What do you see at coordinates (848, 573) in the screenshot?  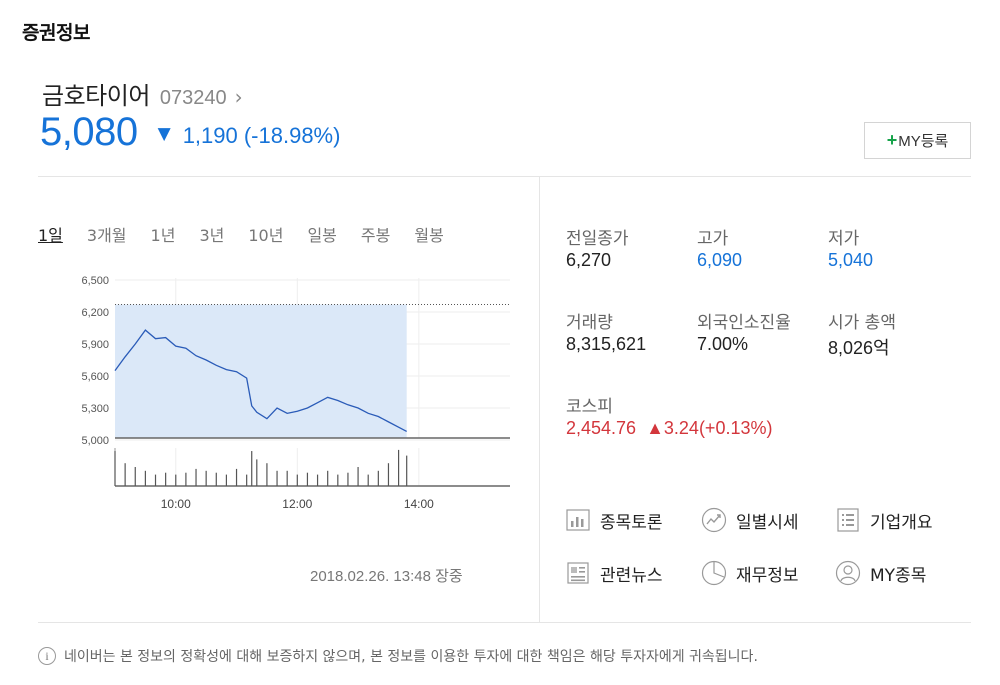 I see `person-icon` at bounding box center [848, 573].